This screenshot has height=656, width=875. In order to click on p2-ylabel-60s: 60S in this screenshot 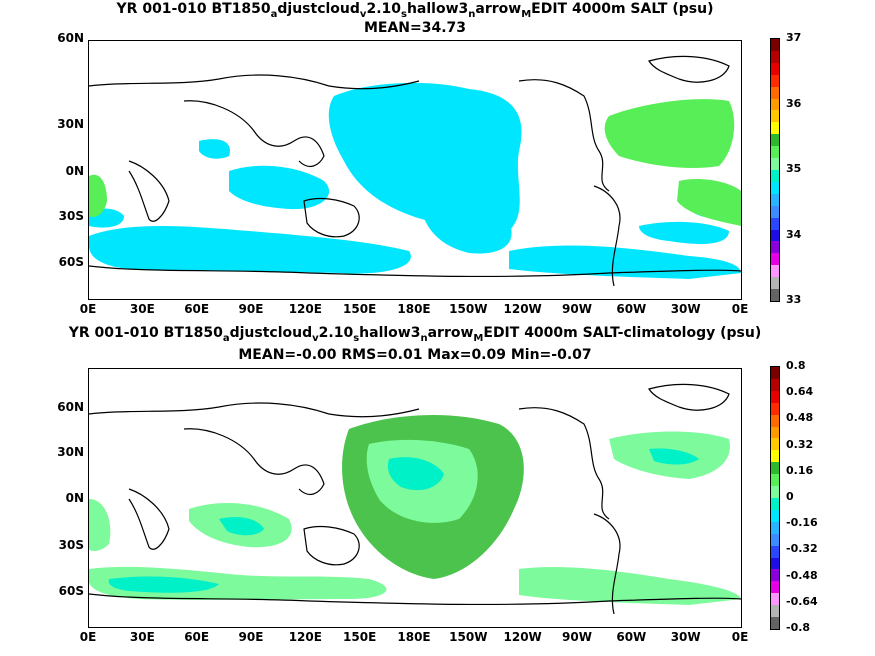, I will do `click(71, 591)`.